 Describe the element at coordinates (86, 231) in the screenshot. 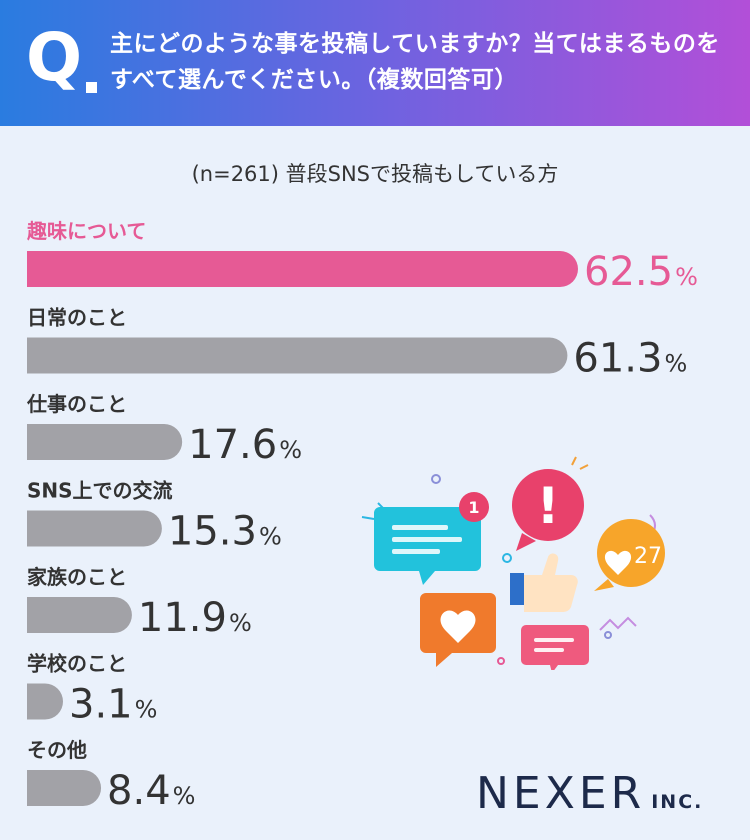

I see `category-label: 趣味について` at that location.